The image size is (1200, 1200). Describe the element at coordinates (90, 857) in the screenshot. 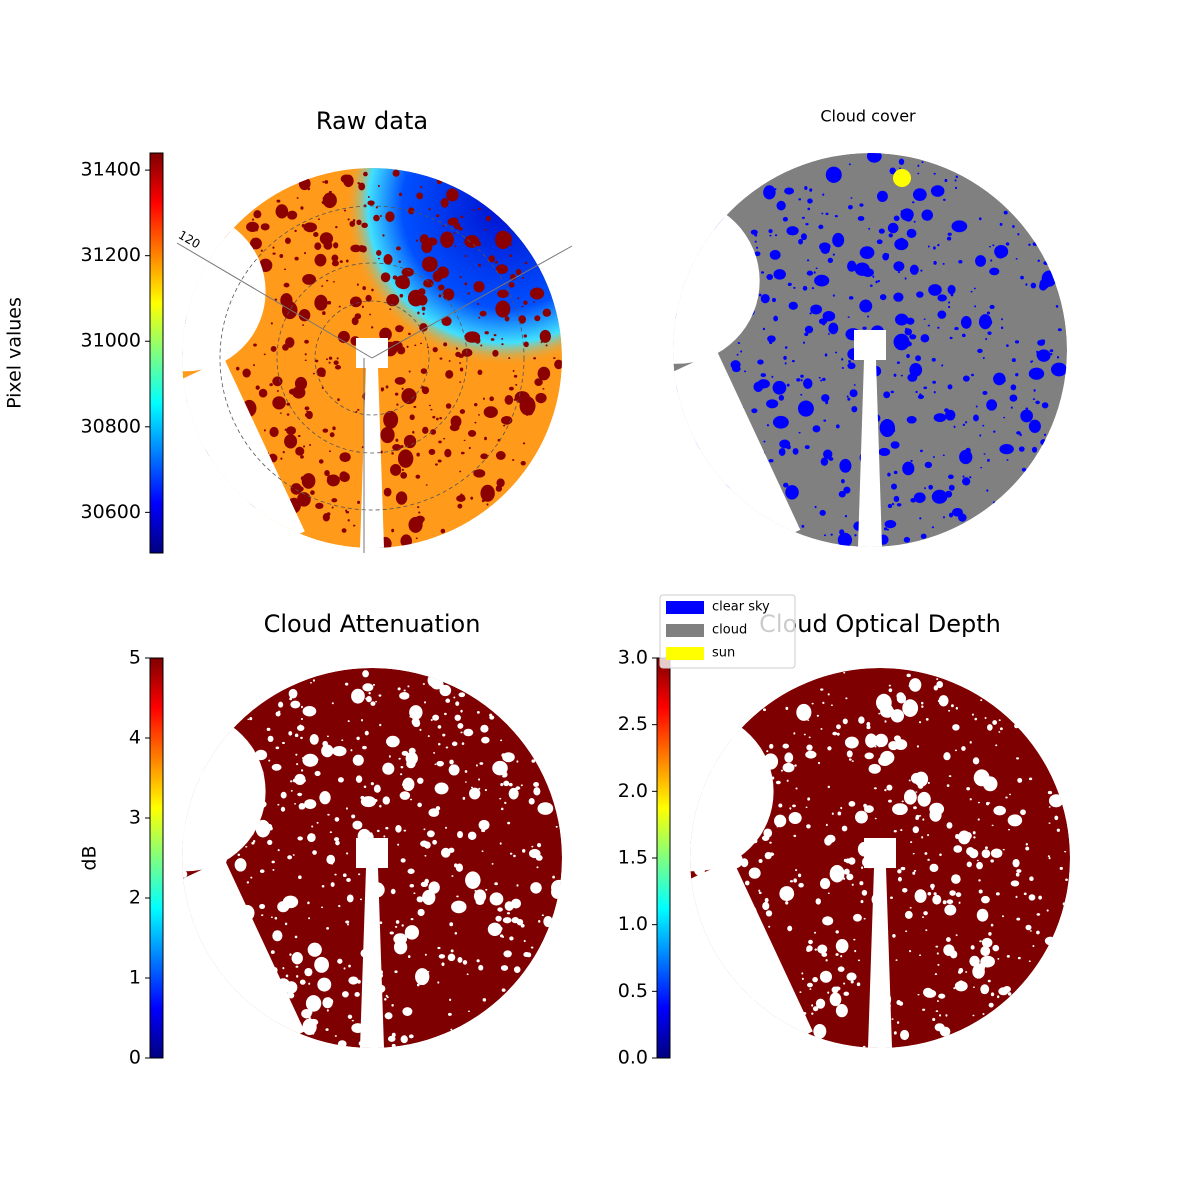

I see `colorbar-label: dB` at that location.